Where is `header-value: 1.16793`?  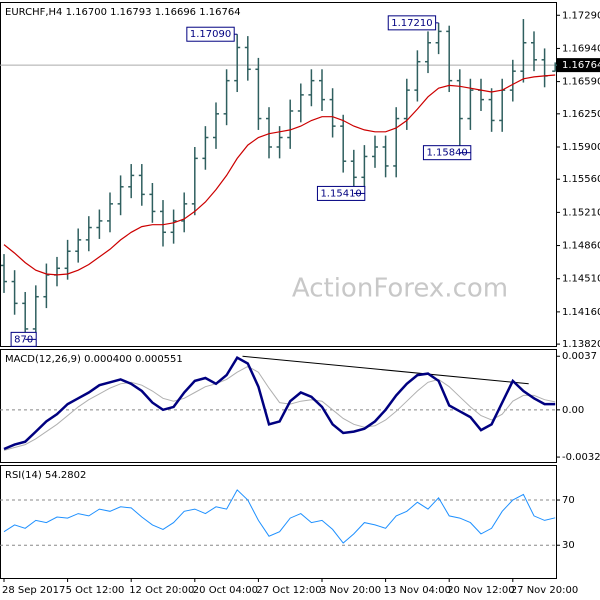 header-value: 1.16793 is located at coordinates (130, 12).